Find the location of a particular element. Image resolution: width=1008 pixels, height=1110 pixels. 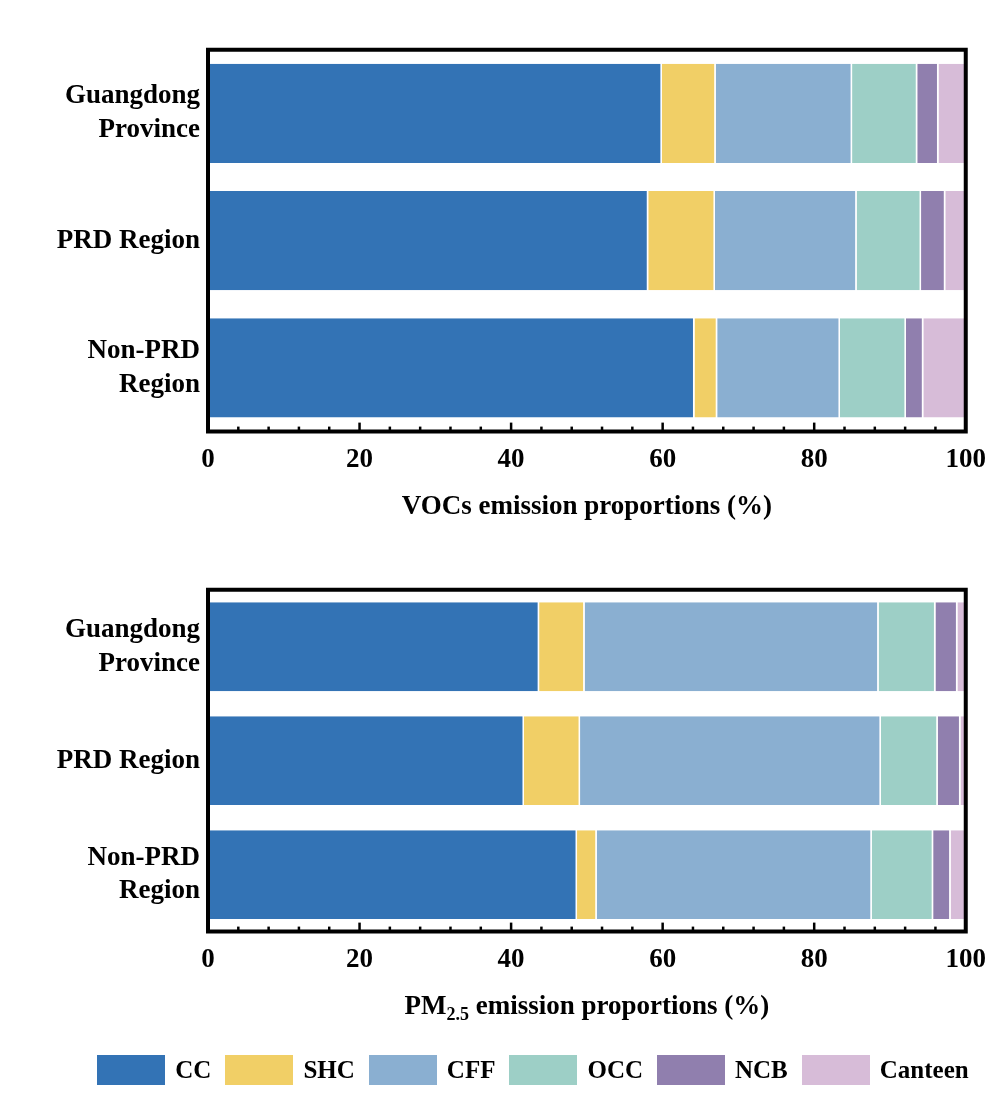

legend-label: SHC is located at coordinates (329, 1070).